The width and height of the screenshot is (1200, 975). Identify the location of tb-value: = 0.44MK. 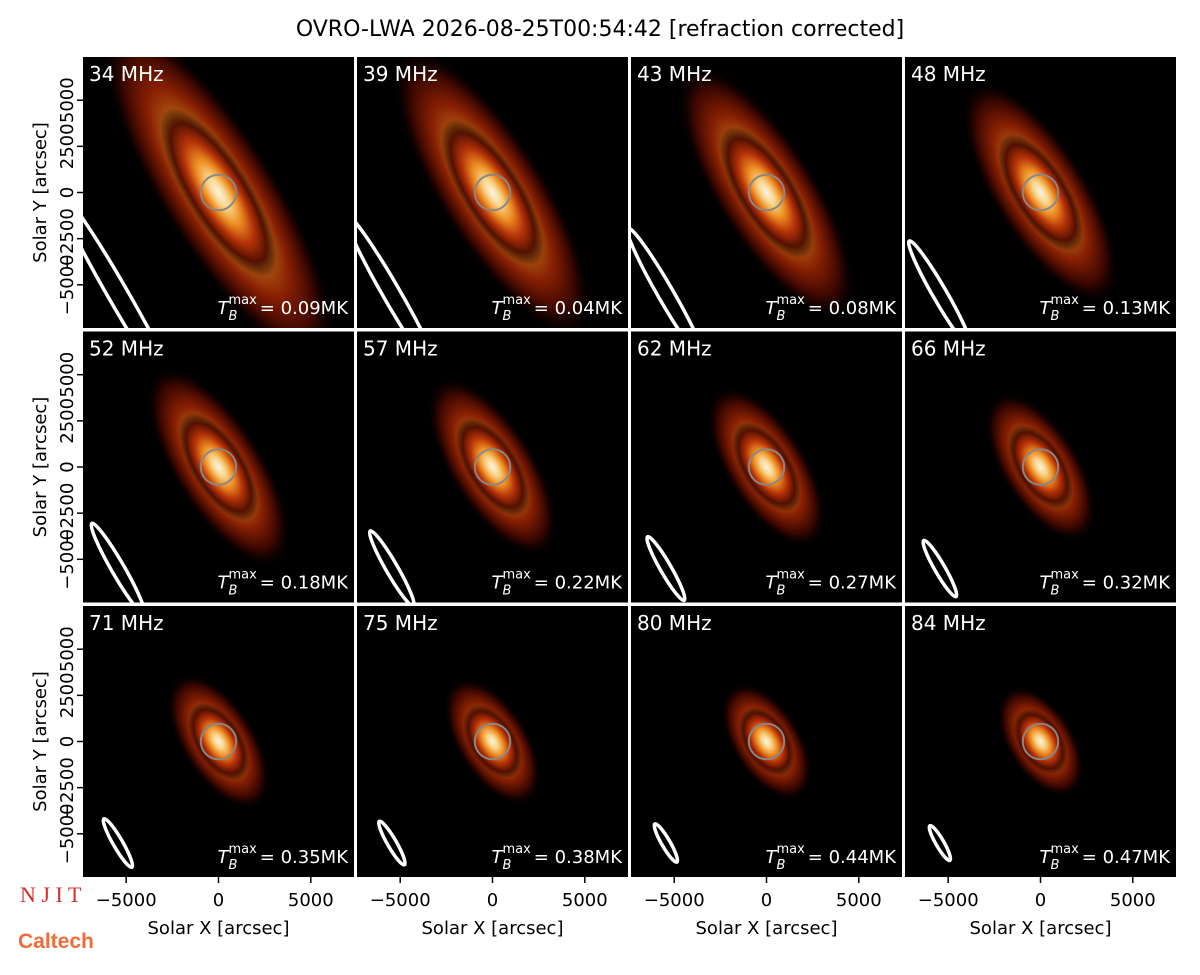
(852, 857).